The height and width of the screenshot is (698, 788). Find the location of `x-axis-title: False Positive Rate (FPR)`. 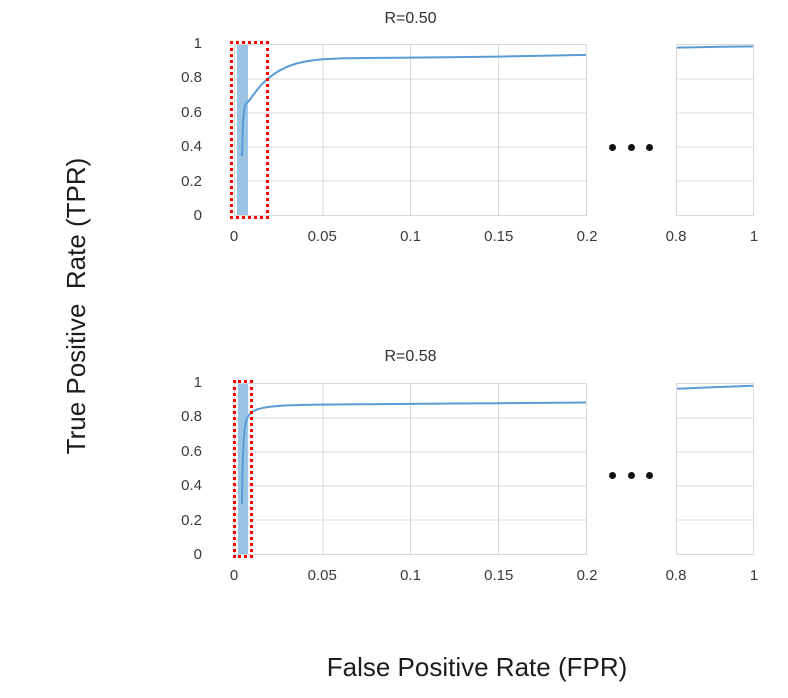

x-axis-title: False Positive Rate (FPR) is located at coordinates (477, 667).